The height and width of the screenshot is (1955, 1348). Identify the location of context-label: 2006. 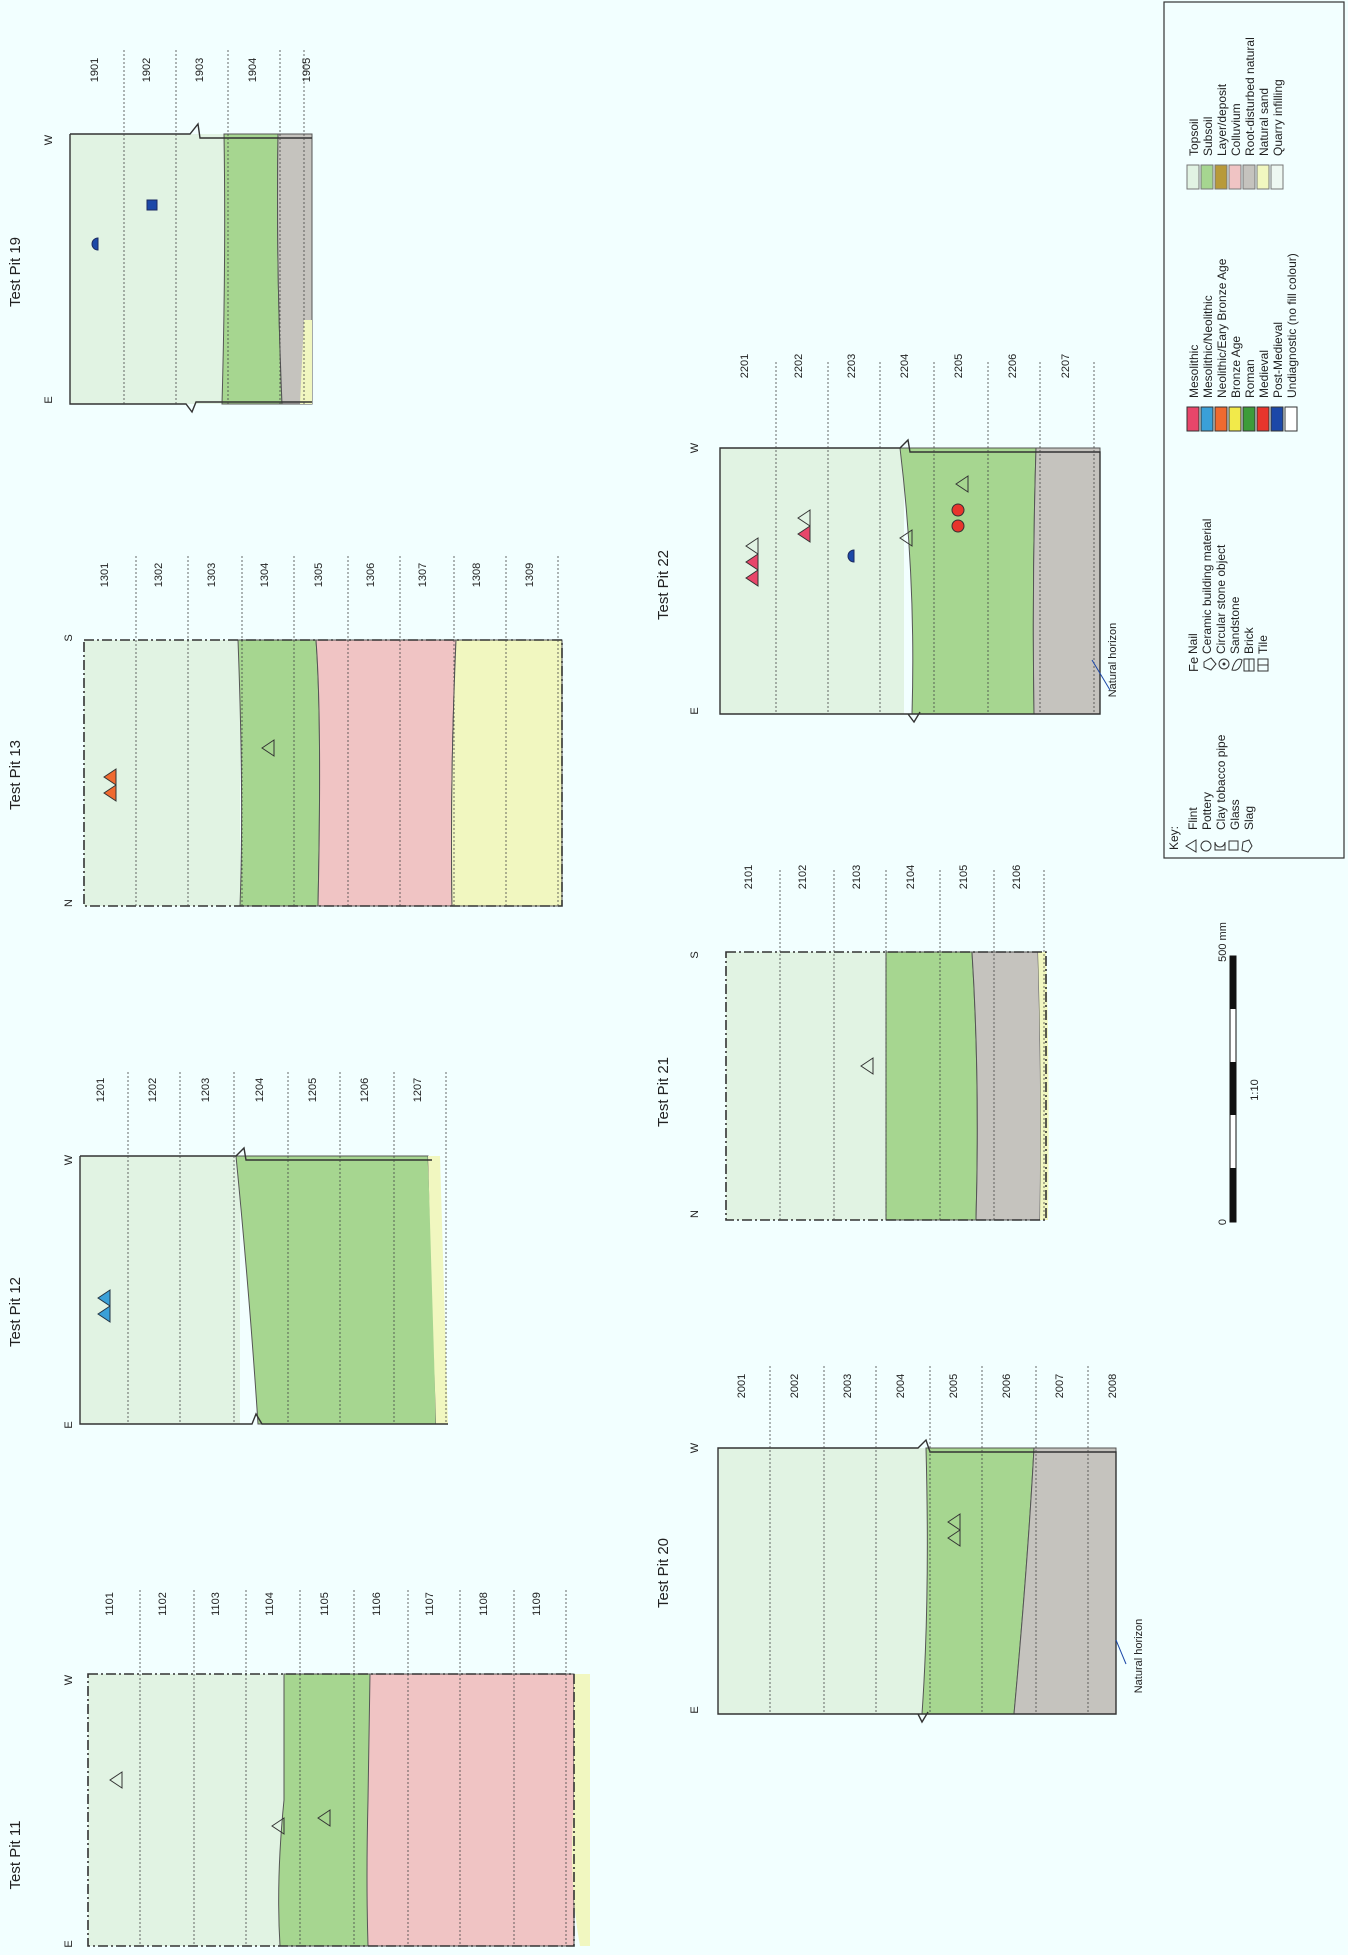
(1007, 1386).